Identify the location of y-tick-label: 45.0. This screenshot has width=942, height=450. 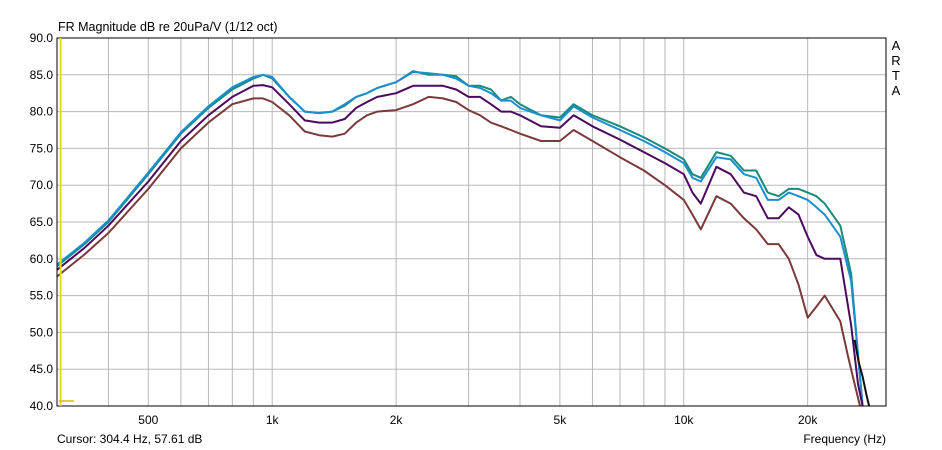
(42, 369).